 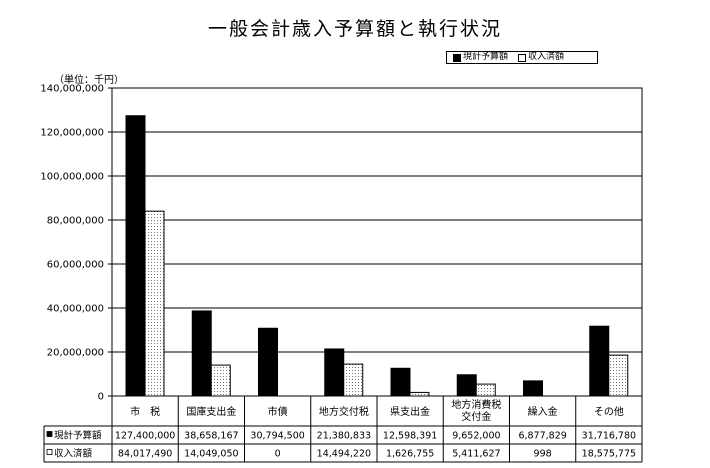 What do you see at coordinates (101, 397) in the screenshot?
I see `y-tick-label: 0` at bounding box center [101, 397].